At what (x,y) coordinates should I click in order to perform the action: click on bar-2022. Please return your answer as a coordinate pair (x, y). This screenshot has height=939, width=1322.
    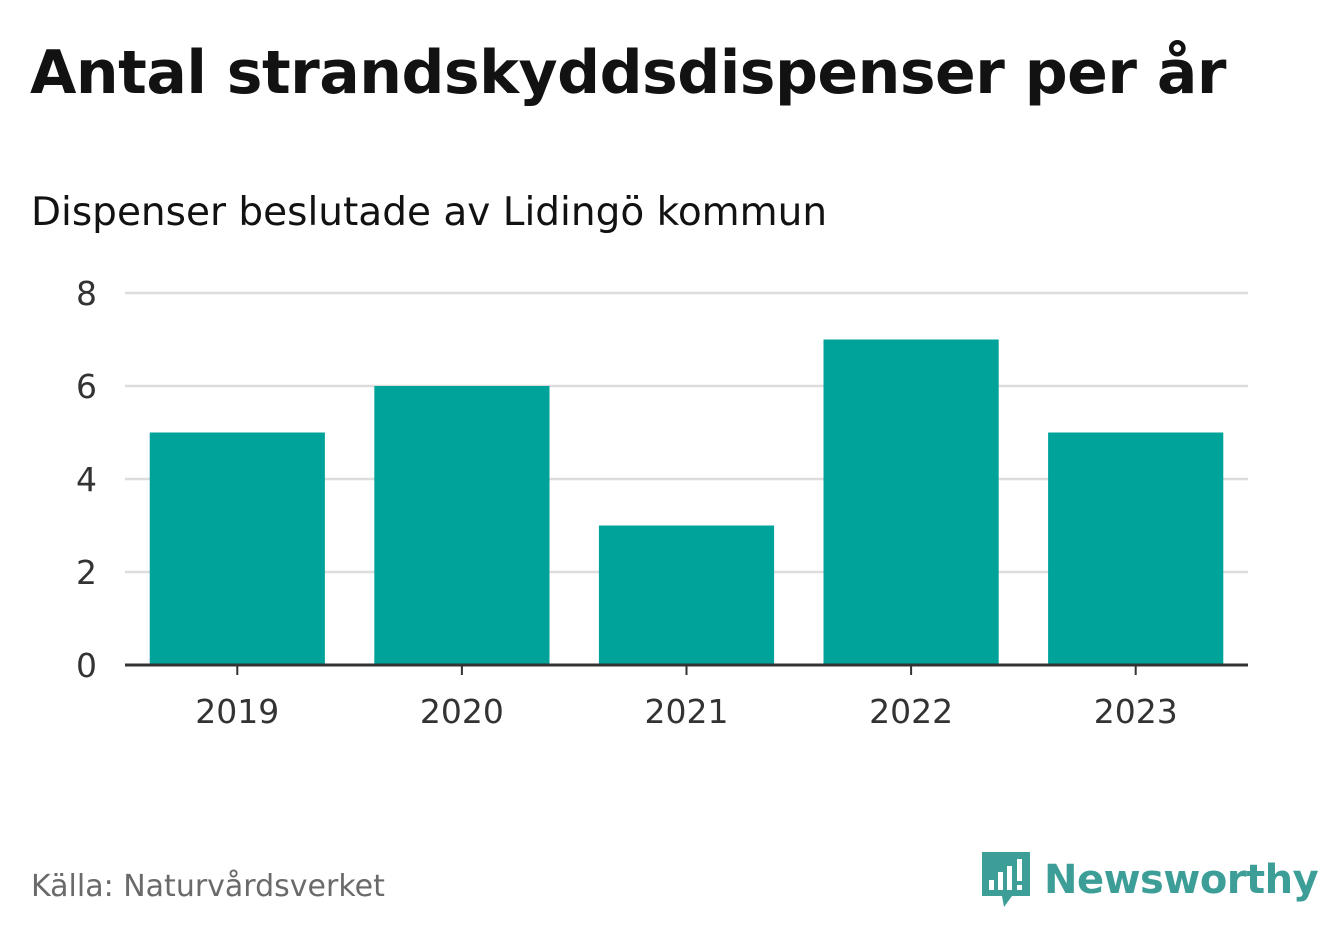
    Looking at the image, I should click on (911, 502).